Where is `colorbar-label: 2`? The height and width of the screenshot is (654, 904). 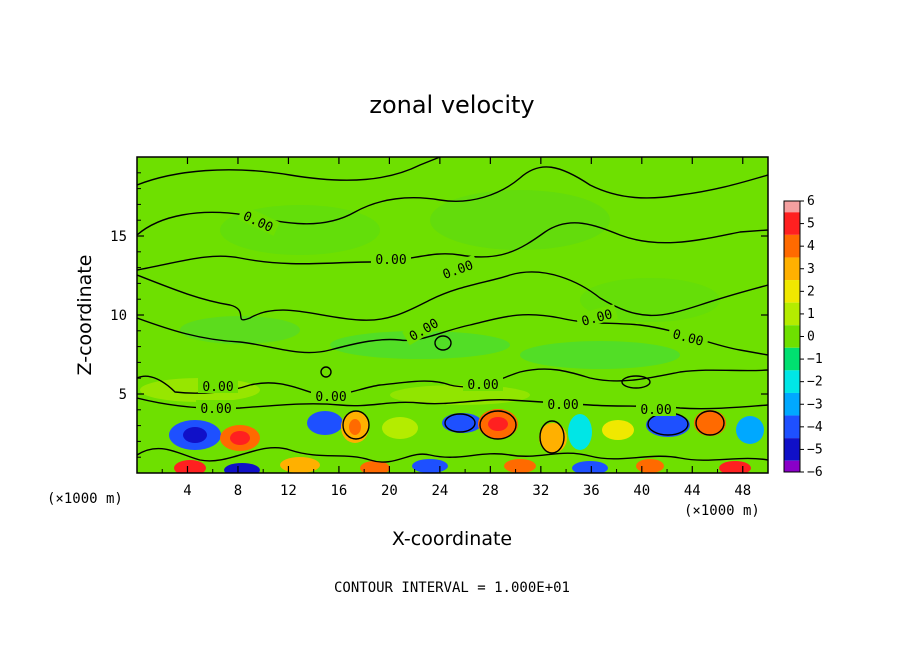 colorbar-label: 2 is located at coordinates (811, 291).